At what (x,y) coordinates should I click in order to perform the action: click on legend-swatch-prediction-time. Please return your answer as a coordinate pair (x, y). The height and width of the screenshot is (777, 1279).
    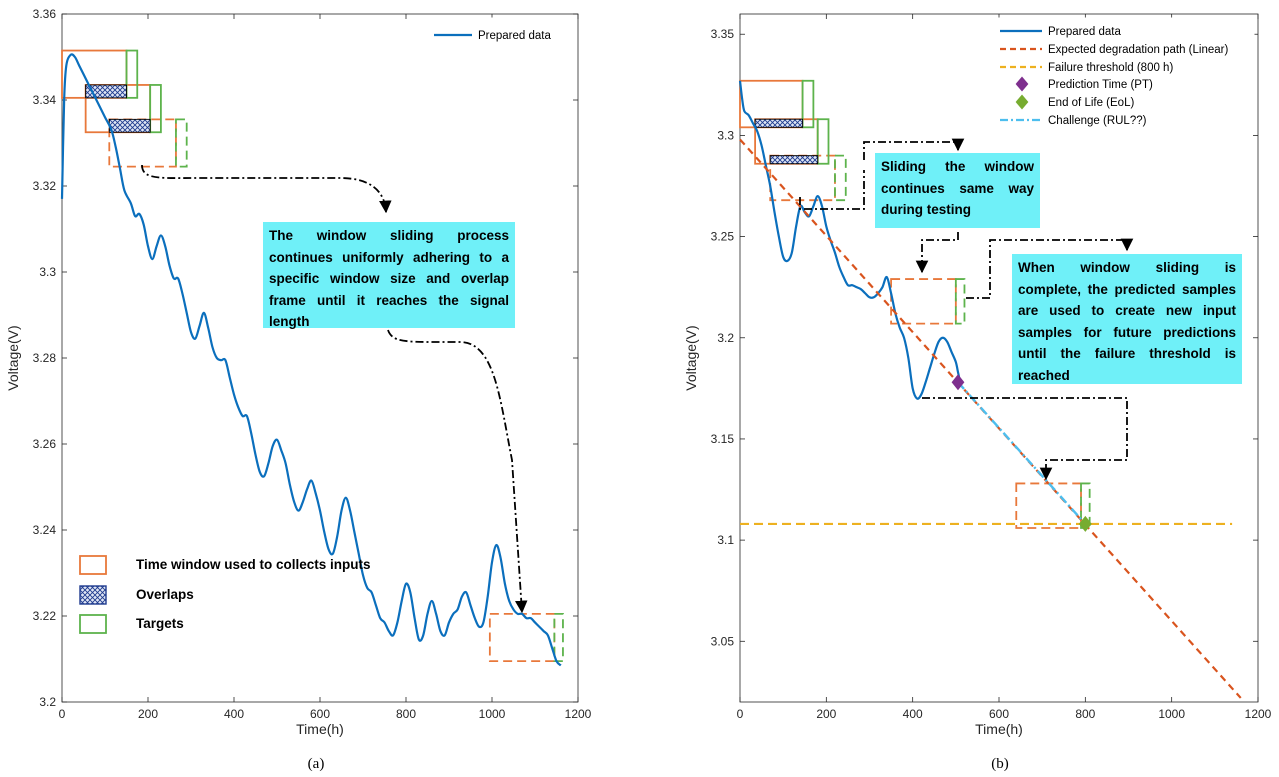
    Looking at the image, I should click on (1022, 84).